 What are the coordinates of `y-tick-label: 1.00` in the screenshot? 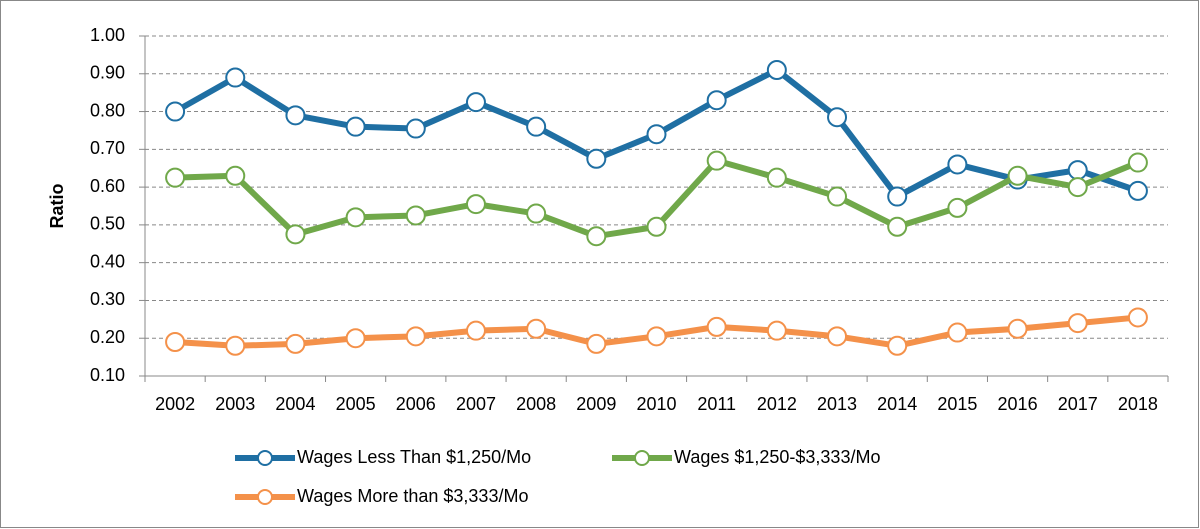 It's located at (107, 35).